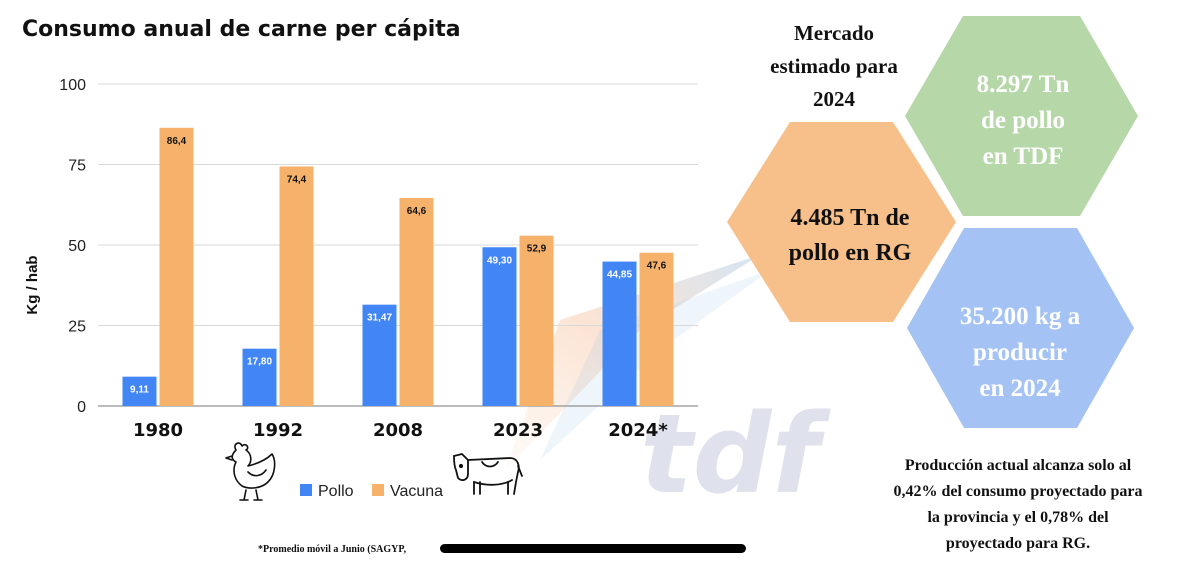 Image resolution: width=1200 pixels, height=564 pixels. I want to click on legend-label-vacuna: Vacuna, so click(416, 491).